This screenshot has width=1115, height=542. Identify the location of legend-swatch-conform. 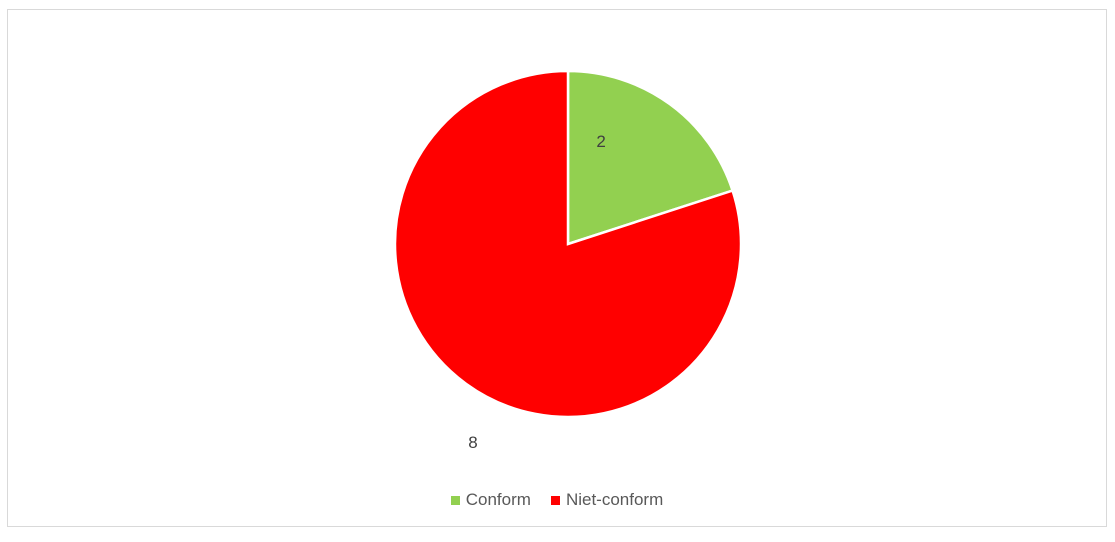
(455, 500).